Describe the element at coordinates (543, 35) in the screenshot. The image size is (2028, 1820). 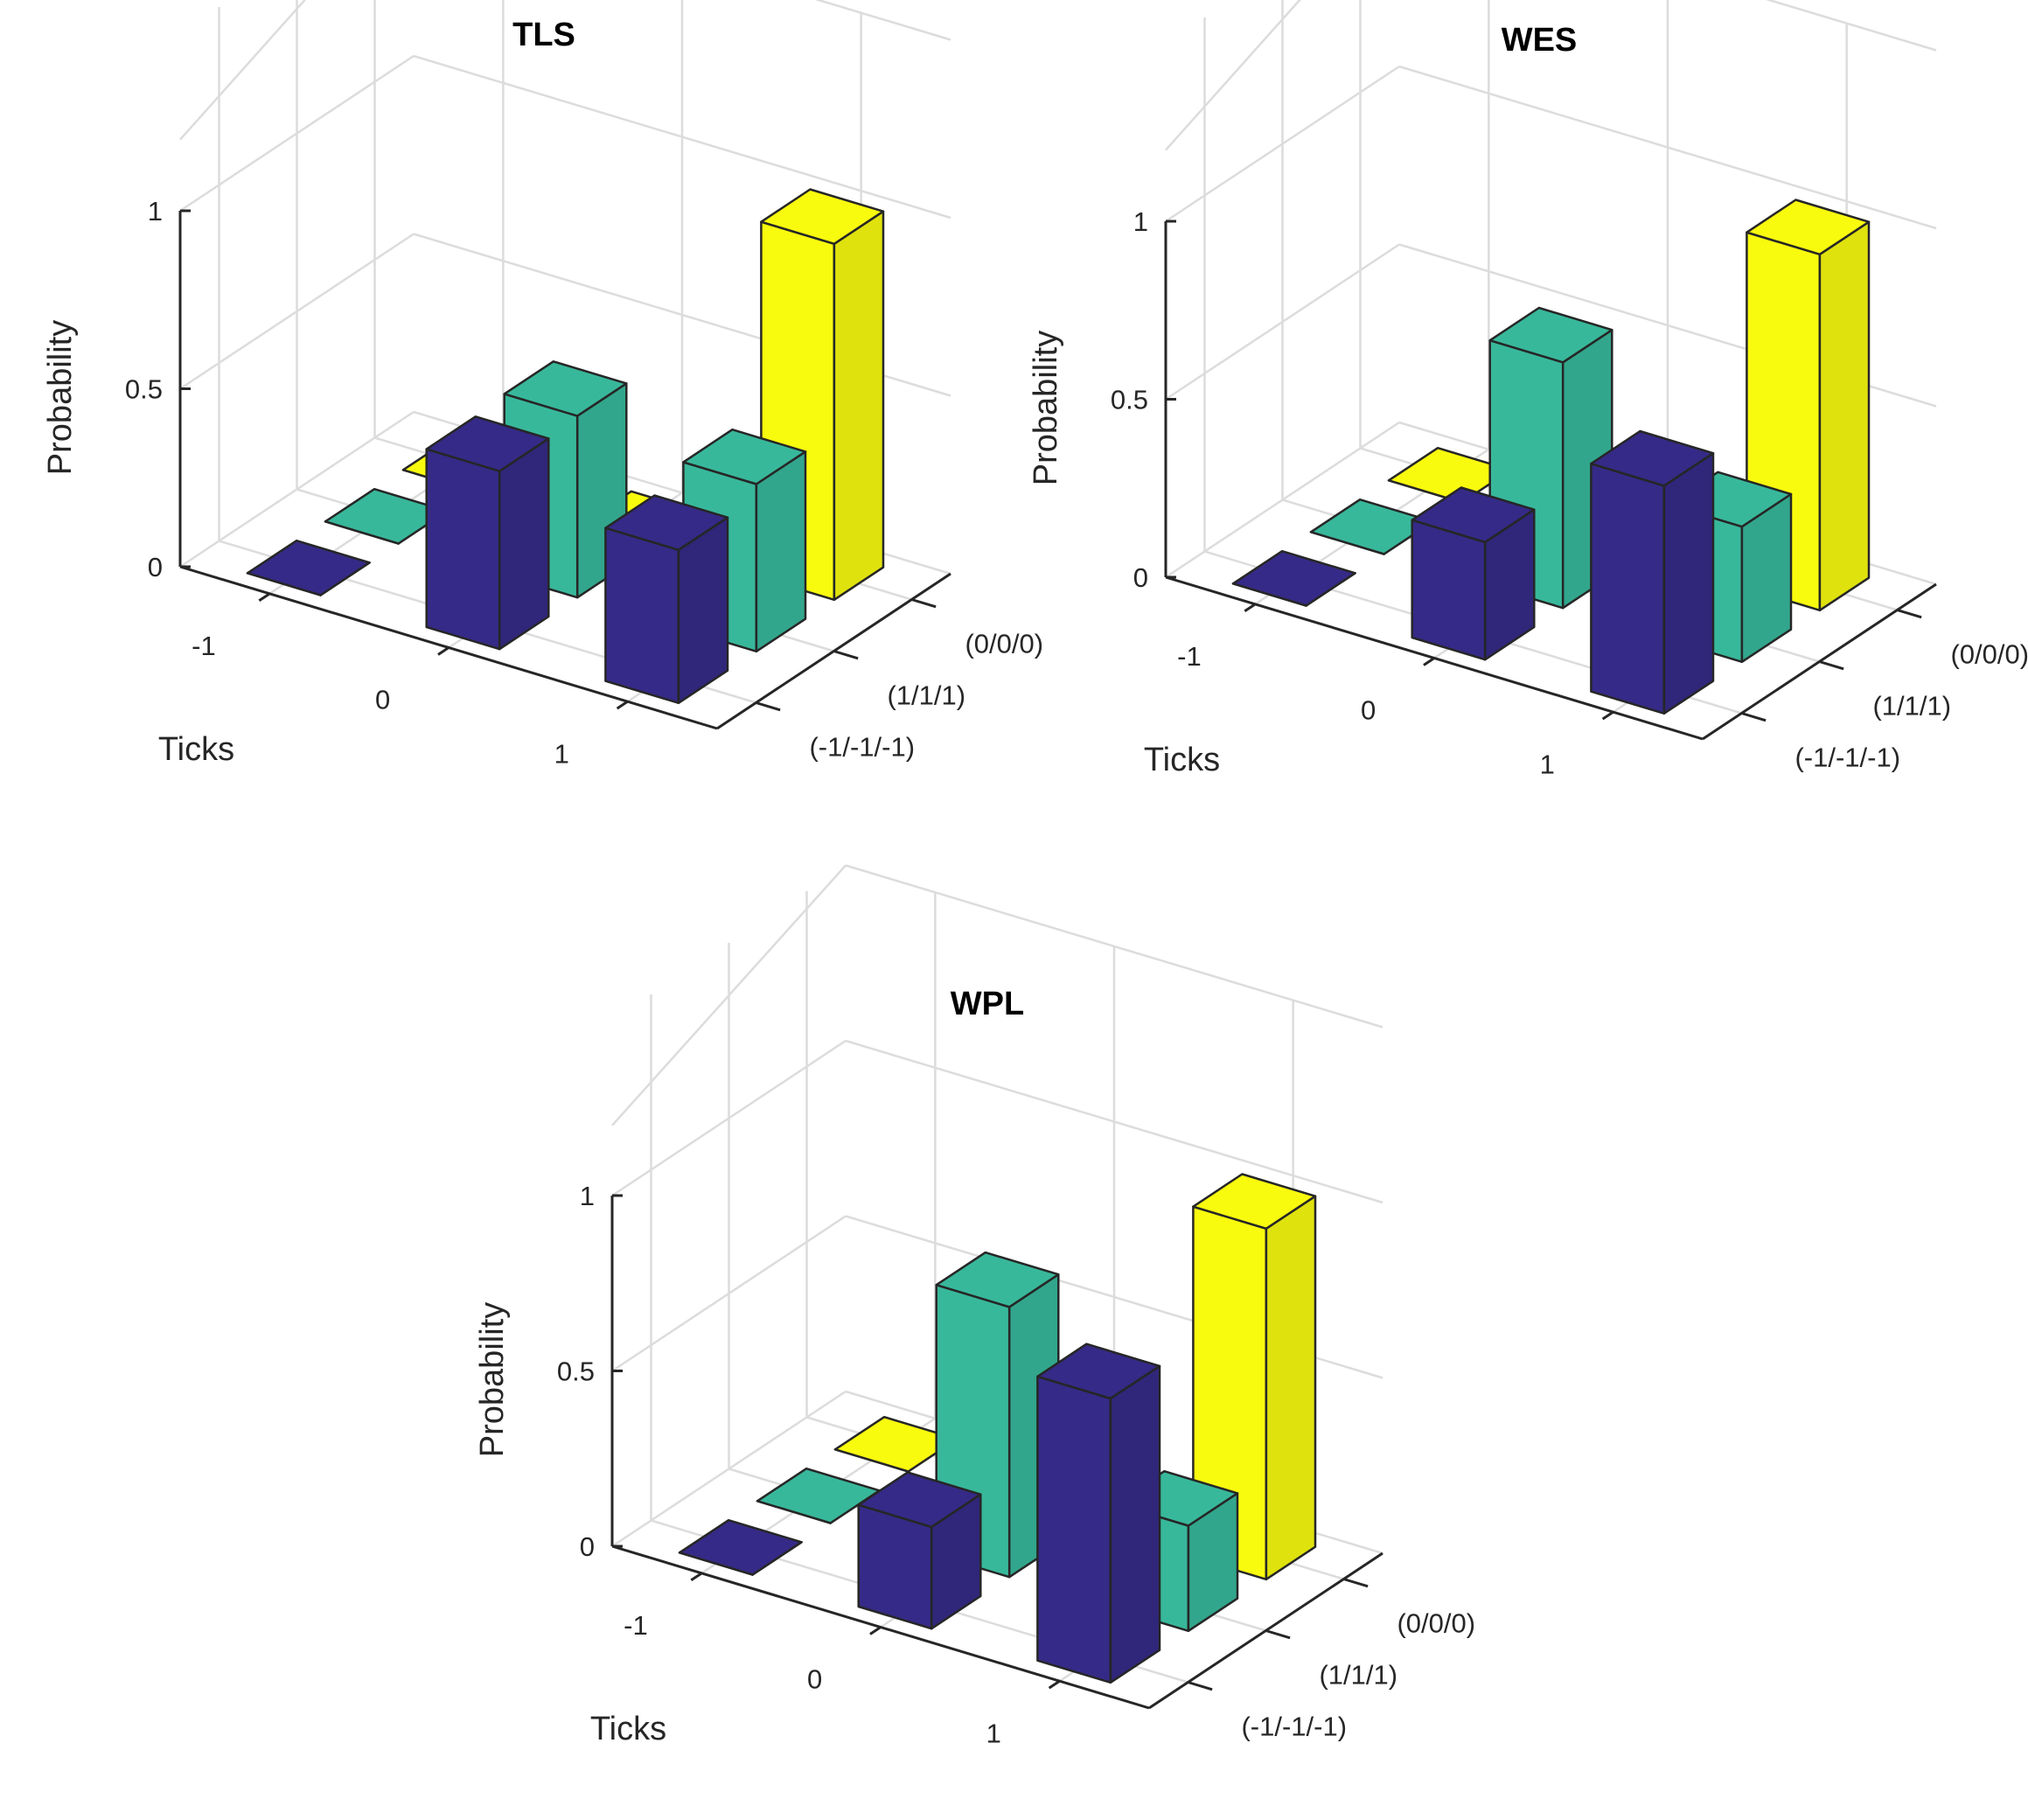
I see `chart-title: TLS` at that location.